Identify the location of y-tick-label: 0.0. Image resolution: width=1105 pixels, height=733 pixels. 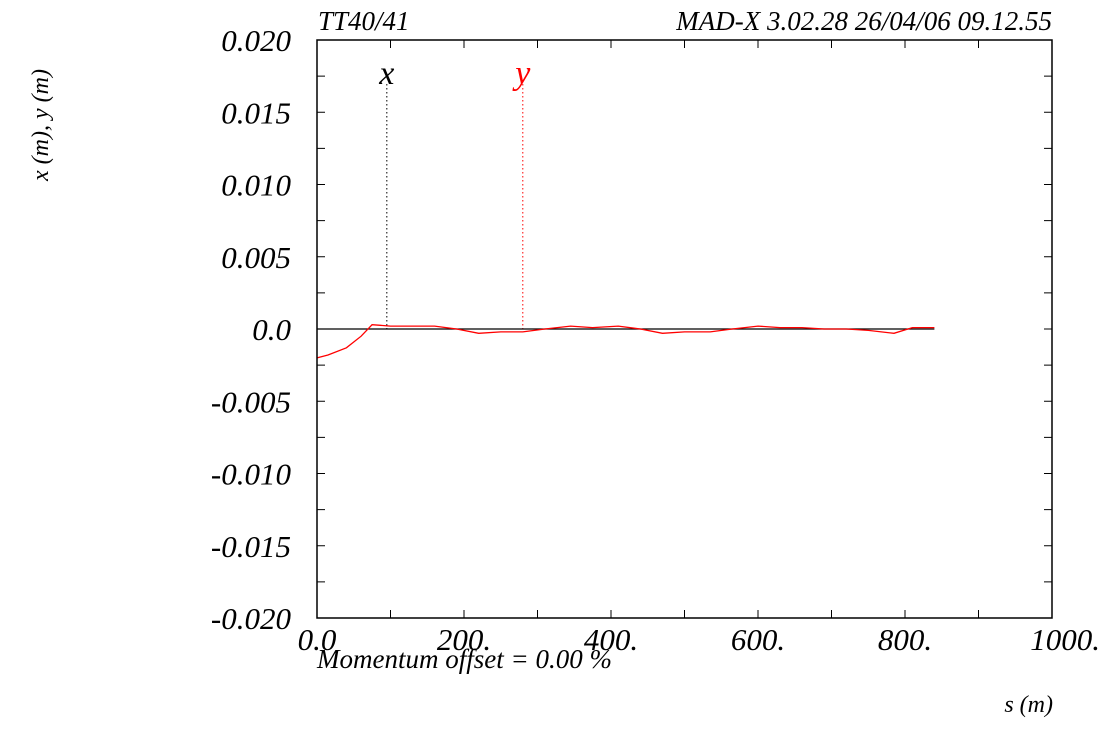
(271, 329).